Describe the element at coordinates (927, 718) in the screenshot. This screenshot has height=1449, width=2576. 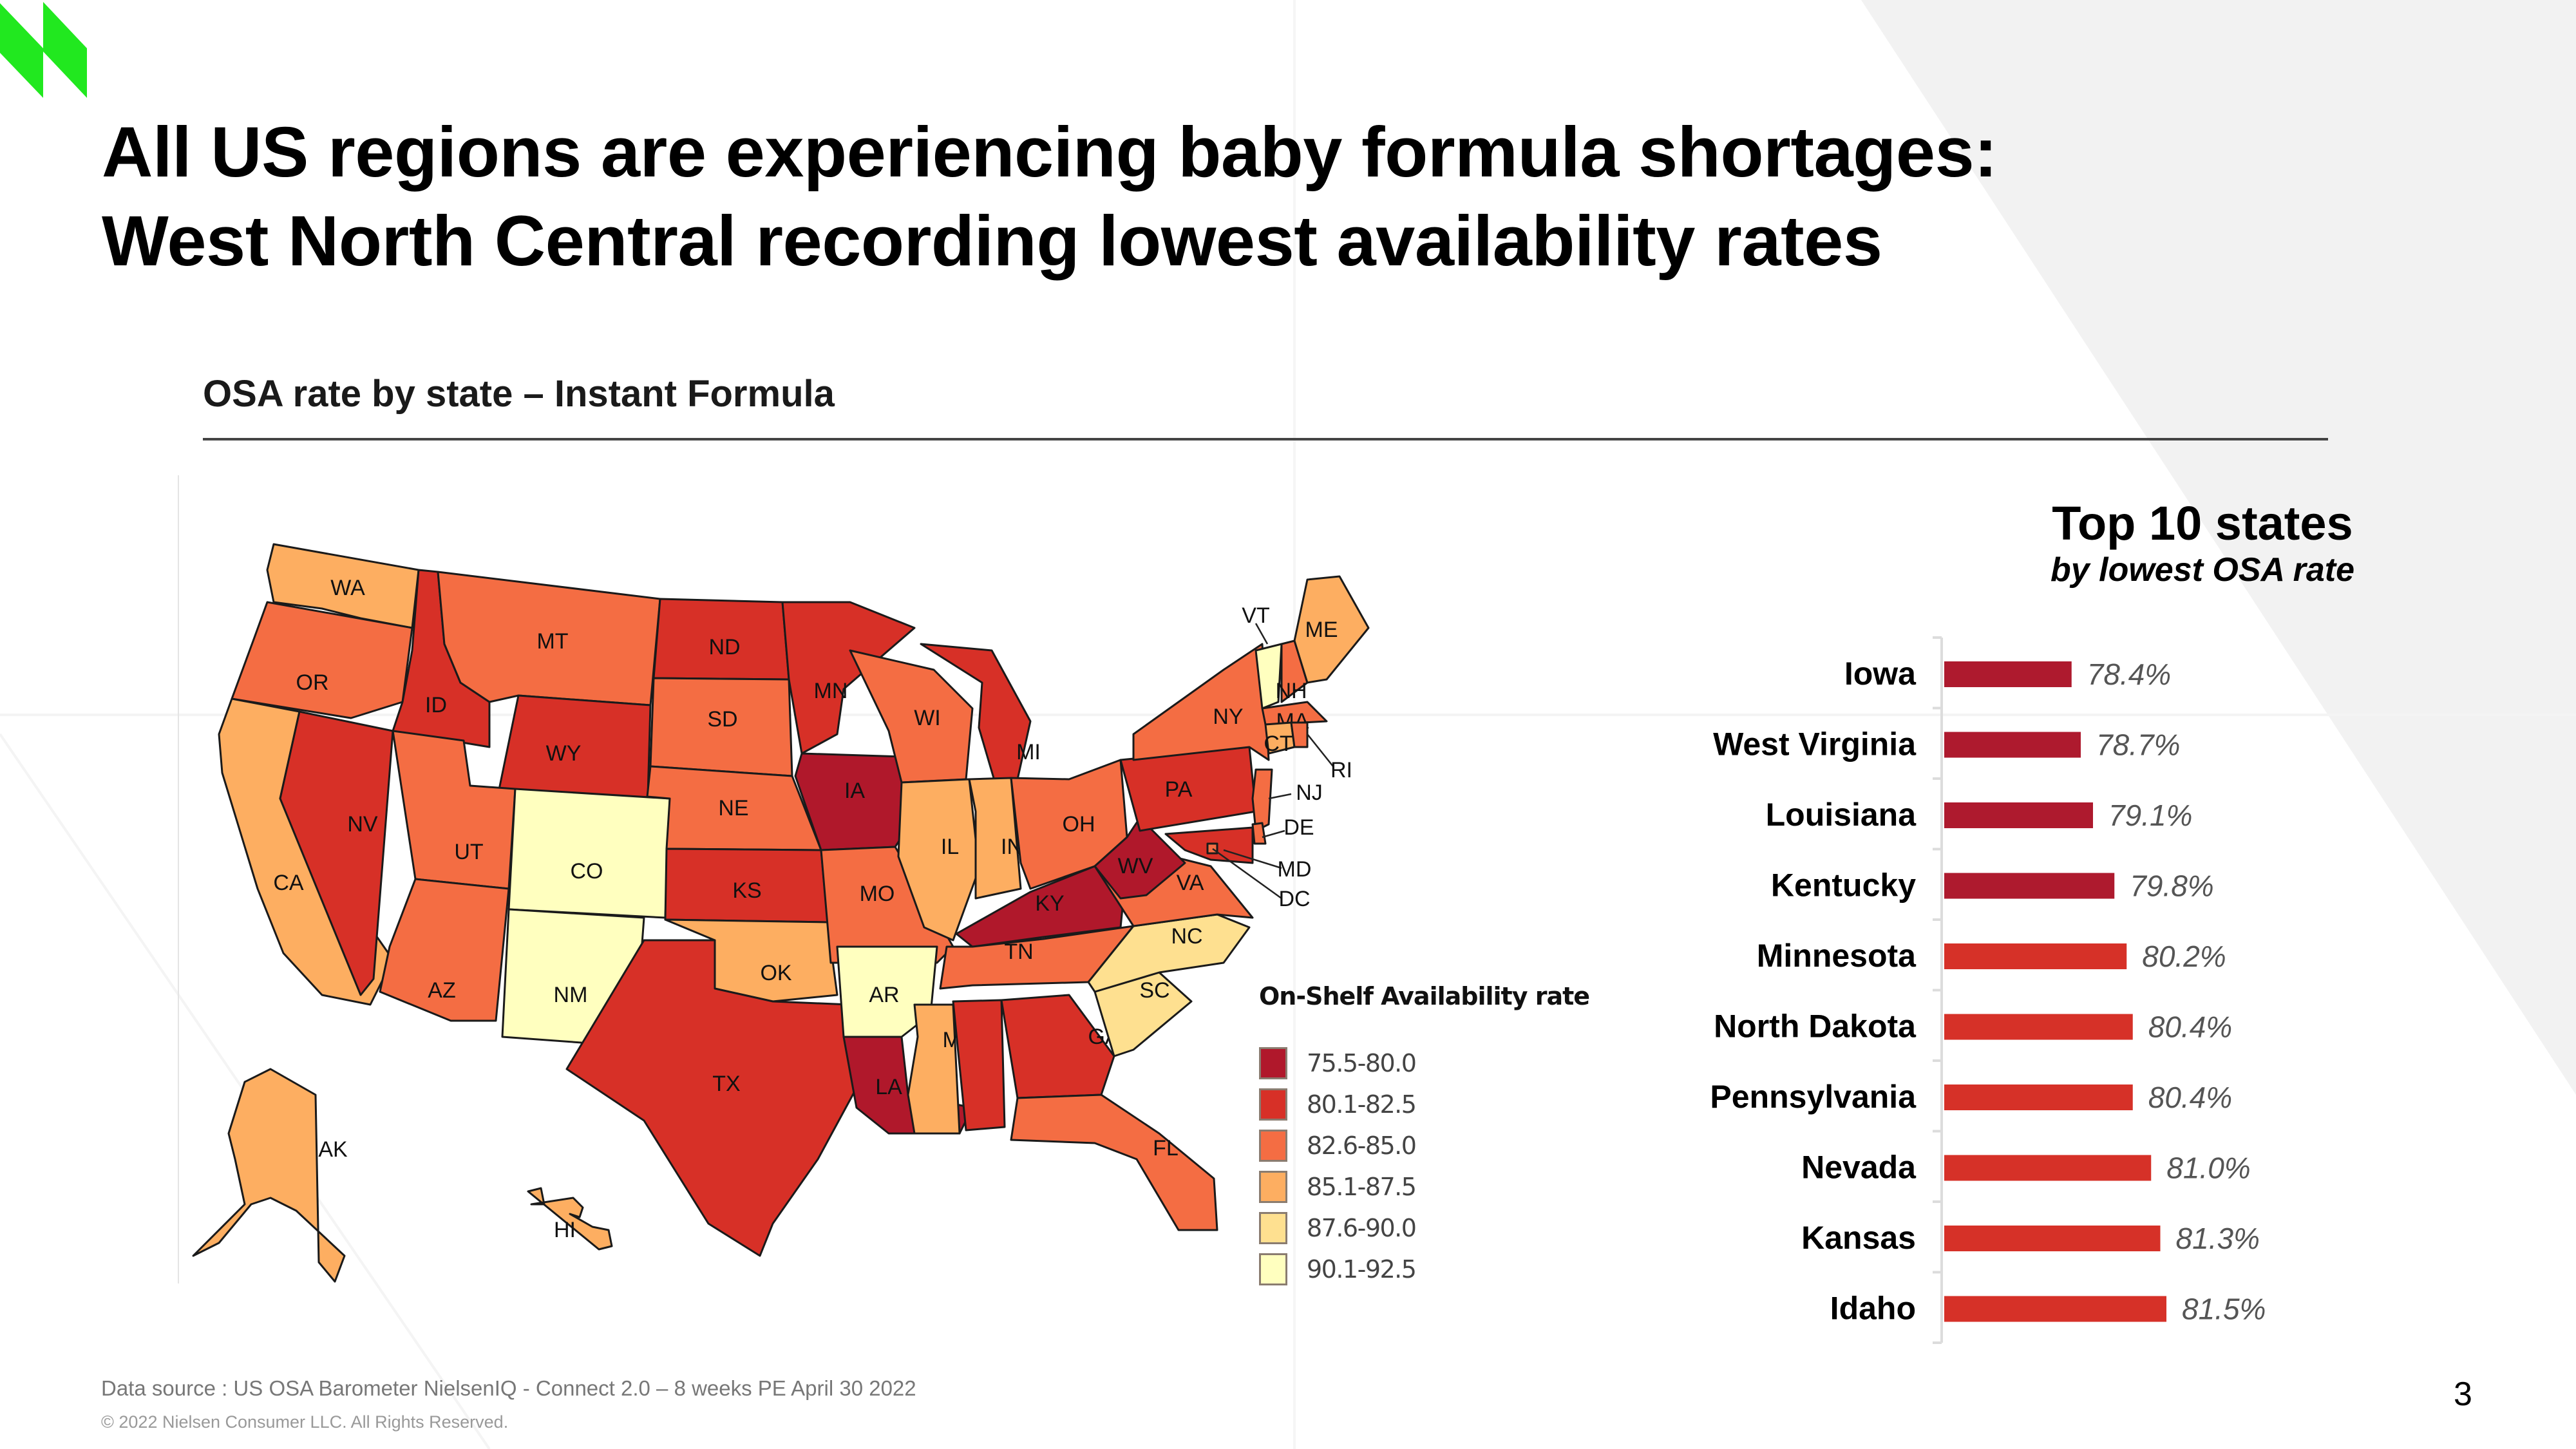
I see `state-label: WI` at that location.